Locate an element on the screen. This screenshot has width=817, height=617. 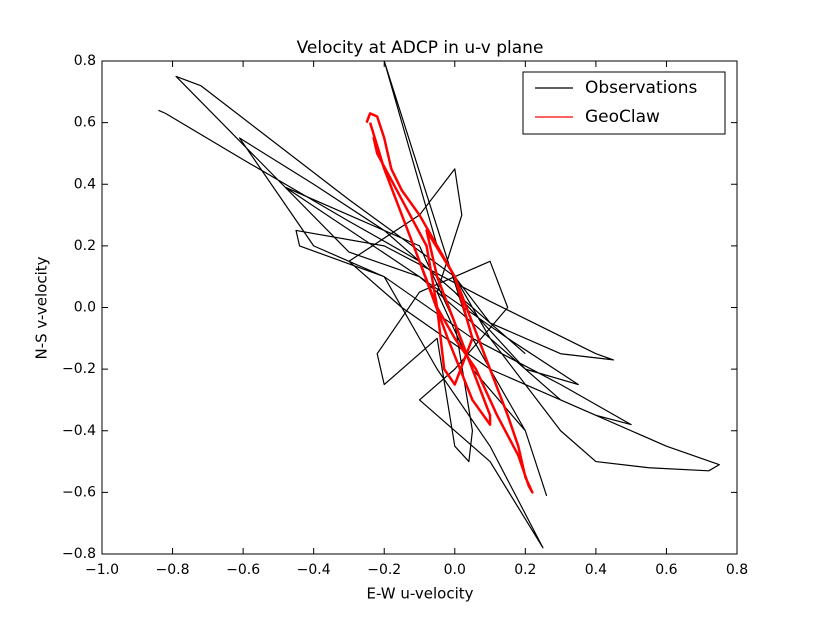
y-tick-label: −0.4 is located at coordinates (79, 431).